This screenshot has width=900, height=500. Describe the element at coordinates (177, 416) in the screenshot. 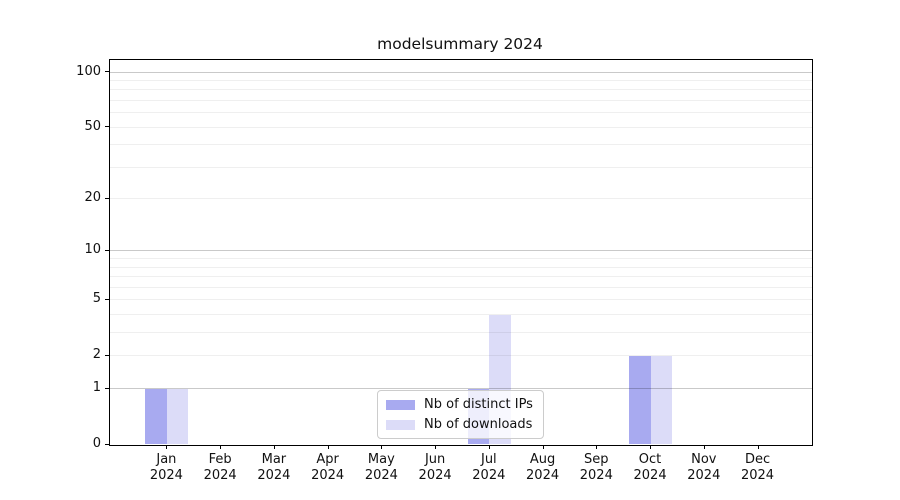

I see `bar-jan-downloads` at that location.